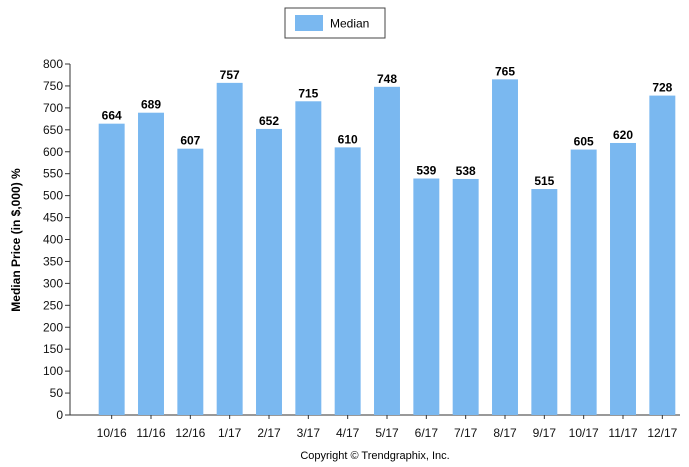 The image size is (689, 467). I want to click on y-tick-label: 250, so click(53, 305).